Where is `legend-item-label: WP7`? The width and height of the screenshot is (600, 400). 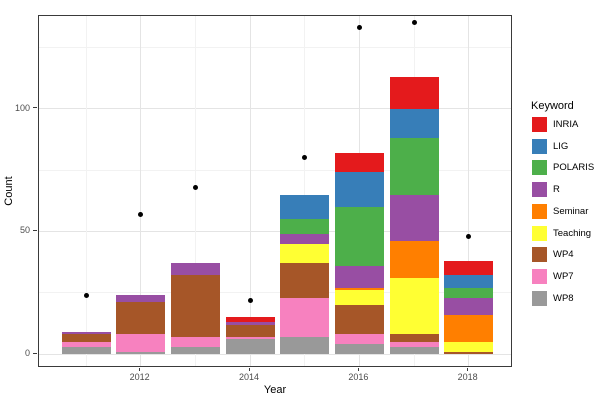
legend-item-label: WP7 is located at coordinates (563, 276).